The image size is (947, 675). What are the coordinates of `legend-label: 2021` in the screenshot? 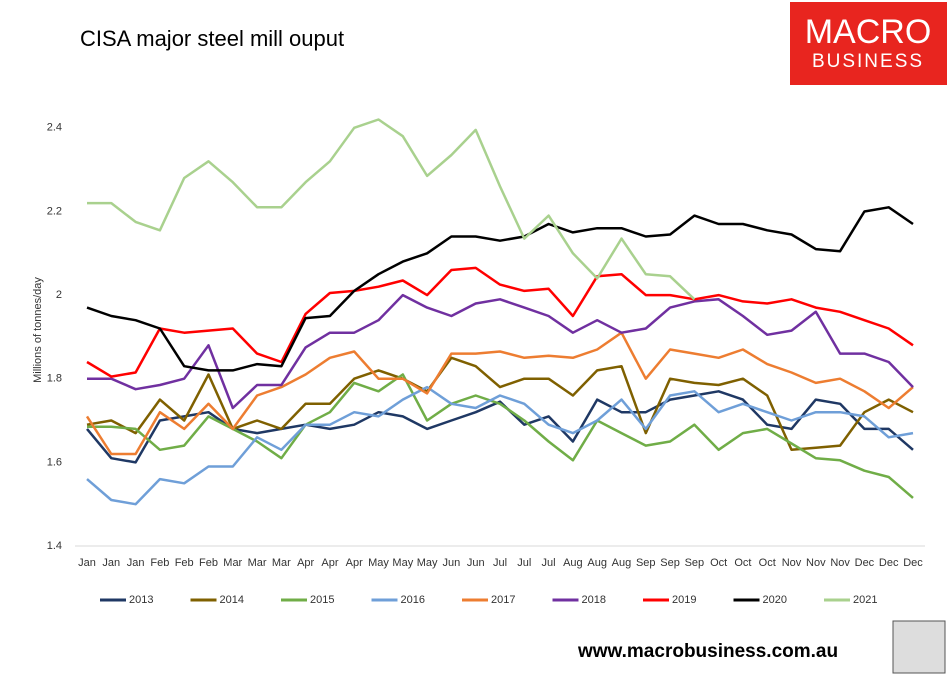 It's located at (865, 600).